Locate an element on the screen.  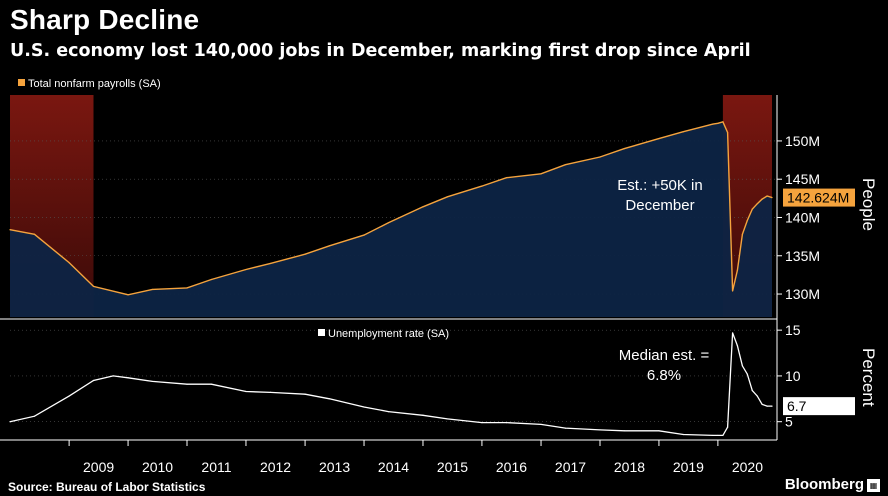
x-tick-label: 2019 is located at coordinates (688, 467).